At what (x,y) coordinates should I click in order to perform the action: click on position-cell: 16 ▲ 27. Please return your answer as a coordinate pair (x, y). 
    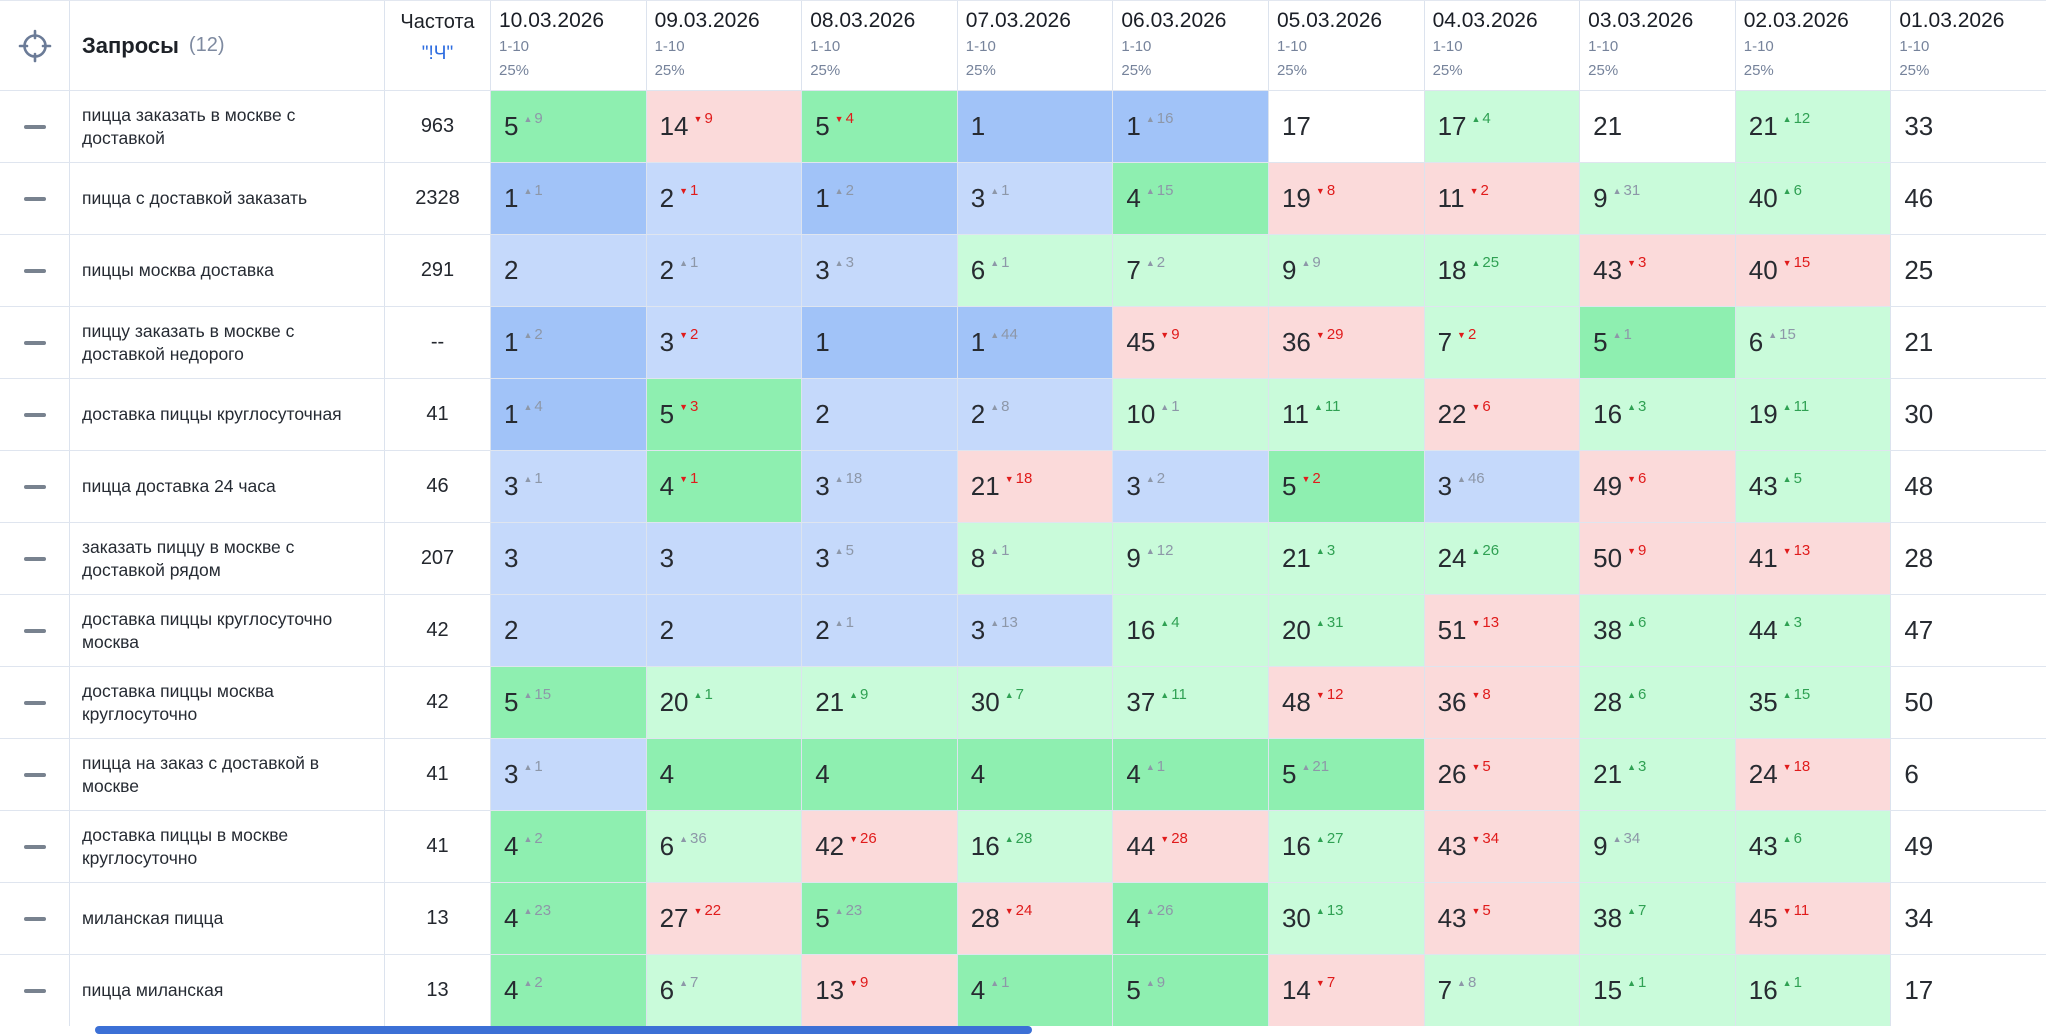
    Looking at the image, I should click on (1346, 846).